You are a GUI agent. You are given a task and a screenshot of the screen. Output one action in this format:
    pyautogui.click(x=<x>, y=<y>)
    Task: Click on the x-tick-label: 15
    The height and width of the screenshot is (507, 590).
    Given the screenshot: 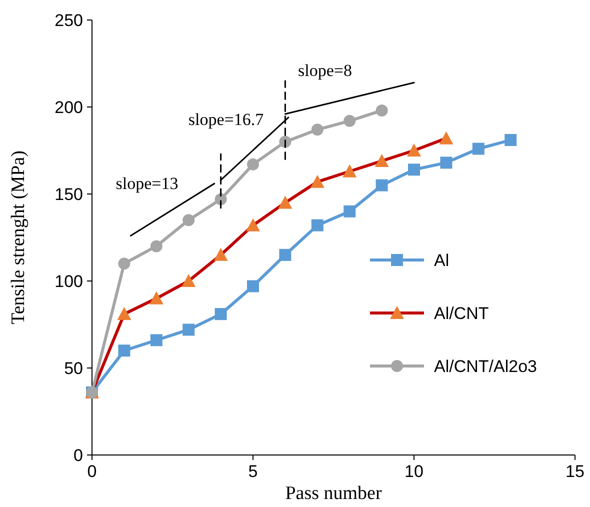 What is the action you would take?
    pyautogui.click(x=575, y=471)
    